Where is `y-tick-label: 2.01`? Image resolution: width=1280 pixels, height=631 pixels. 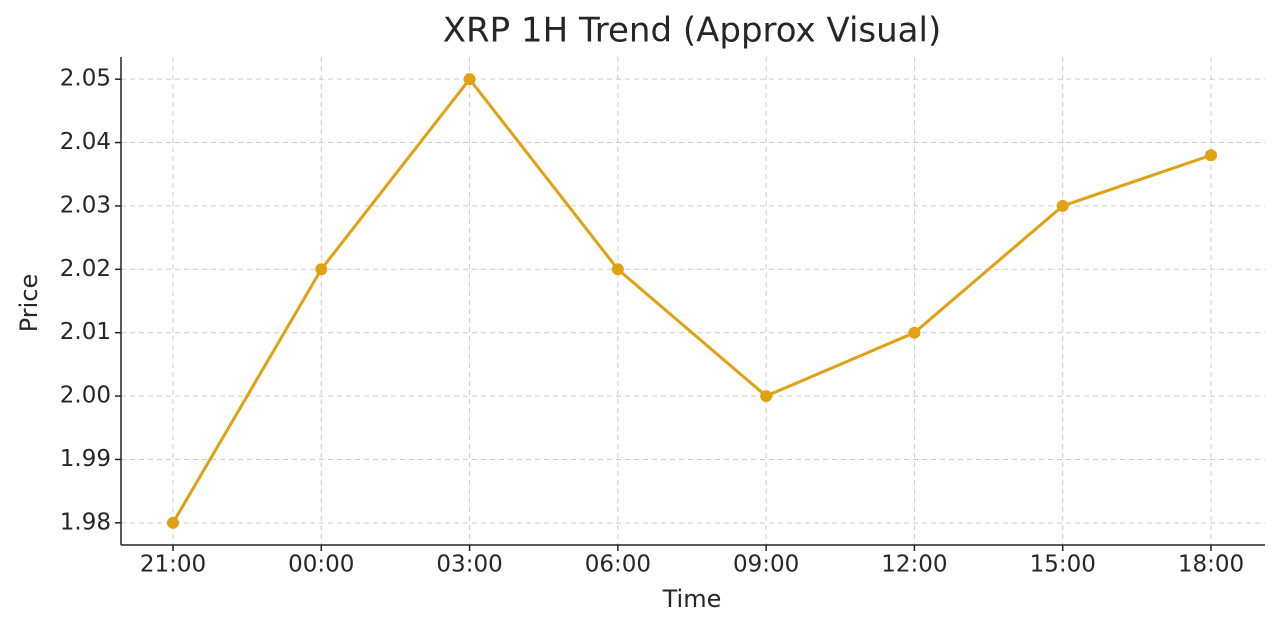 y-tick-label: 2.01 is located at coordinates (85, 332).